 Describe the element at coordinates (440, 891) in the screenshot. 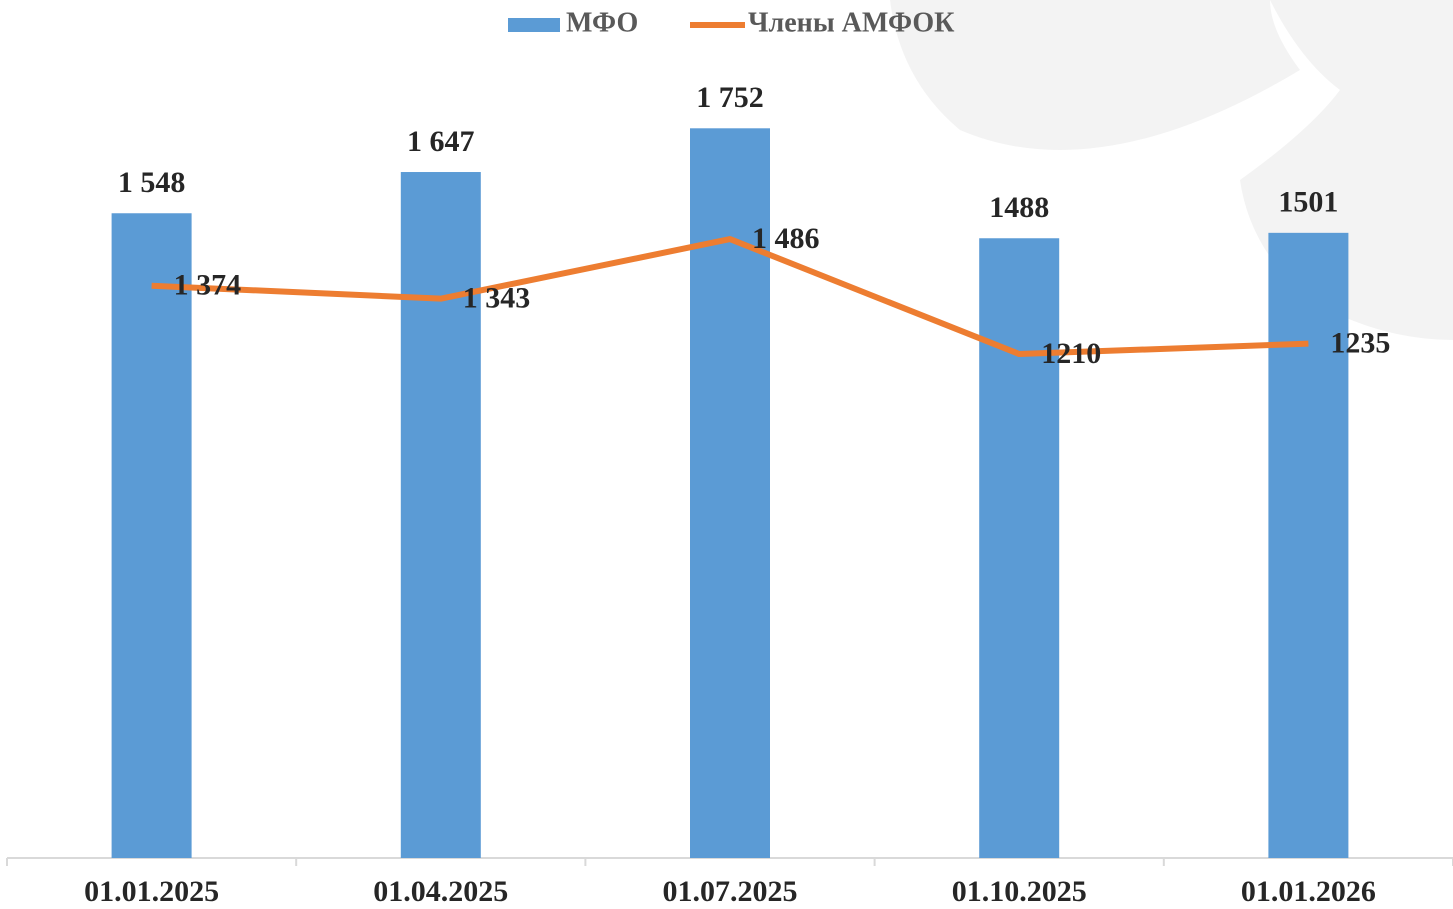

I see `x-tick-label: 01.04.2025` at that location.